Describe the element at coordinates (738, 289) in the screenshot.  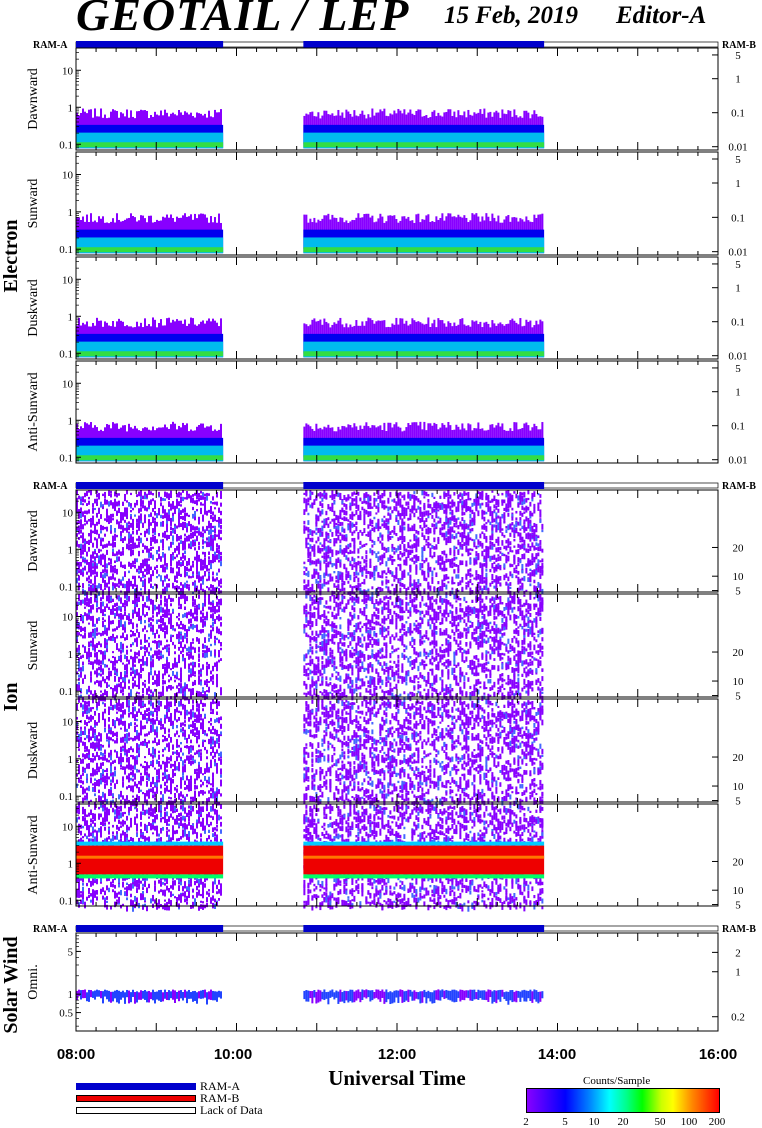
I see `y2-tick-label: 1` at that location.